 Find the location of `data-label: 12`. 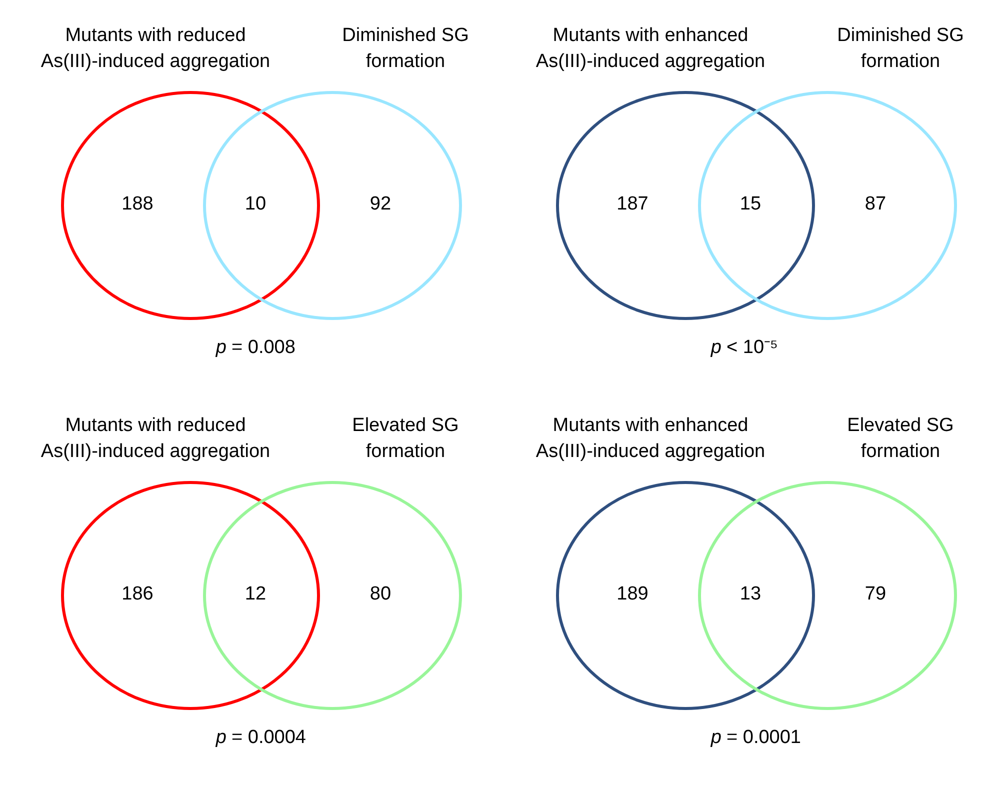

data-label: 12 is located at coordinates (255, 594).